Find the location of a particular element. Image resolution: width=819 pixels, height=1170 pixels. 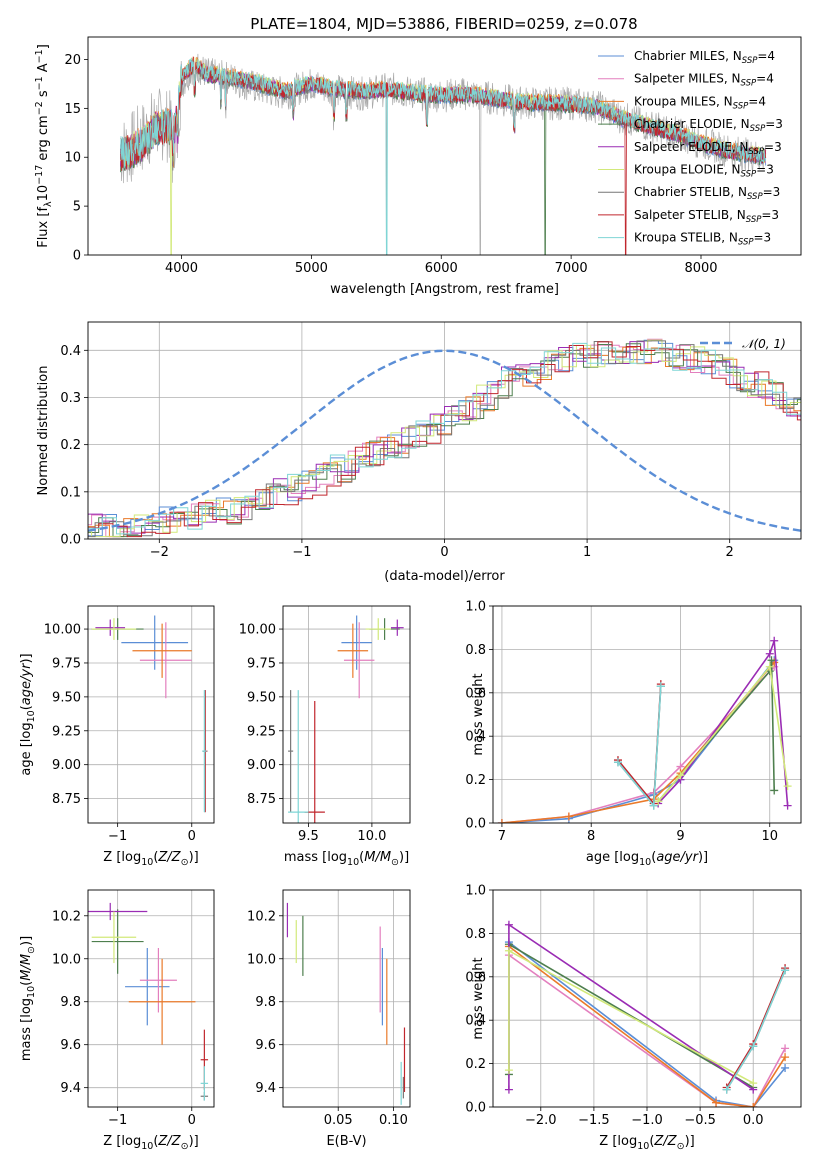

age-vs-mass-plot-area is located at coordinates (346, 719).